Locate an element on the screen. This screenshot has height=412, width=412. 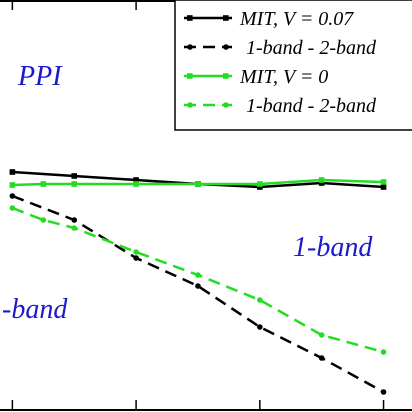
series-line is located at coordinates (198, 182).